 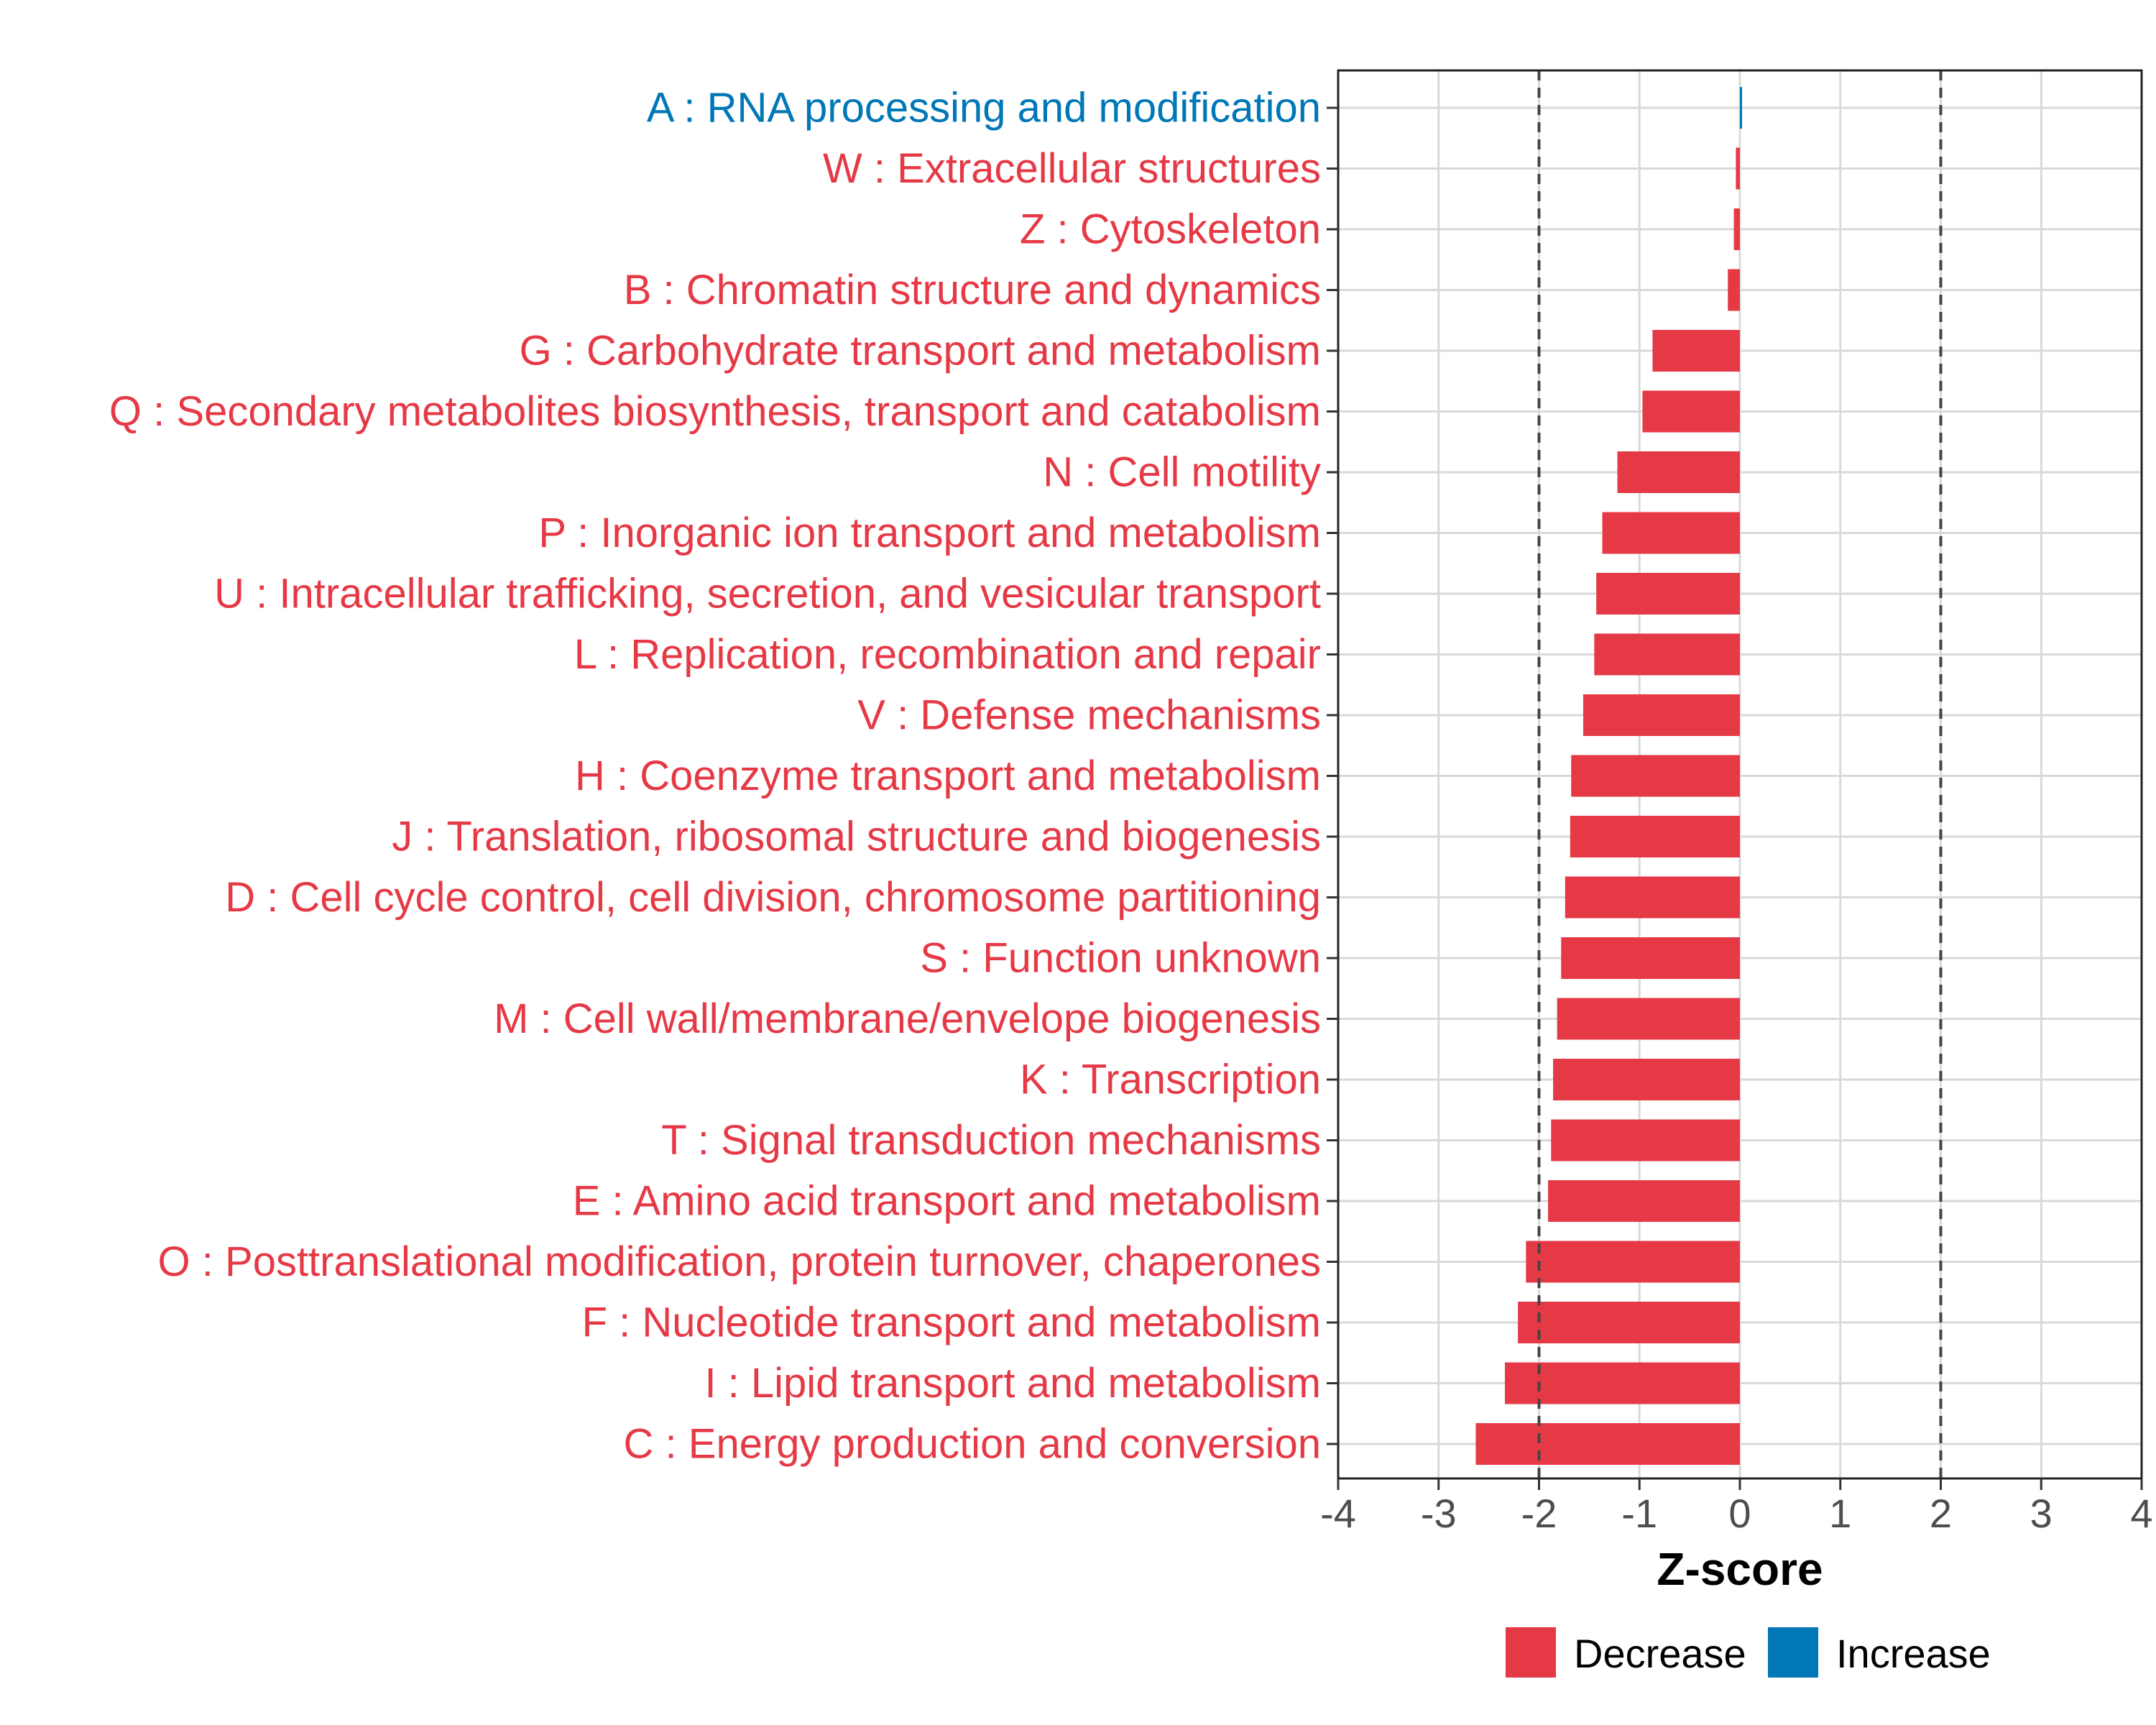 What do you see at coordinates (1941, 1513) in the screenshot?
I see `x-tick-label-6: 2` at bounding box center [1941, 1513].